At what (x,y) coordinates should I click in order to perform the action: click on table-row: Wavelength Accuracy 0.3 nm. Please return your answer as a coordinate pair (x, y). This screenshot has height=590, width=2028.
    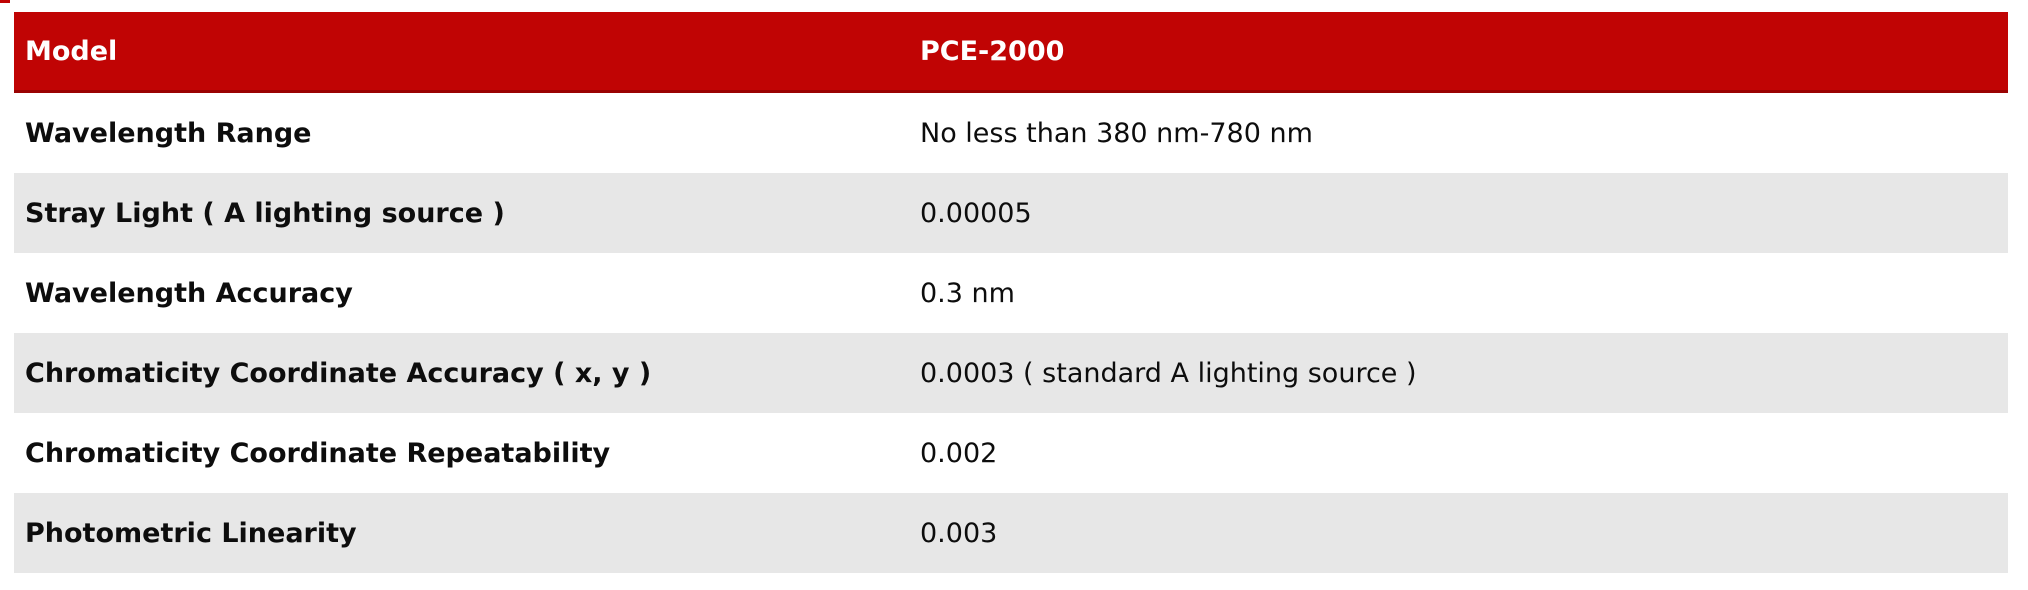
    Looking at the image, I should click on (1011, 293).